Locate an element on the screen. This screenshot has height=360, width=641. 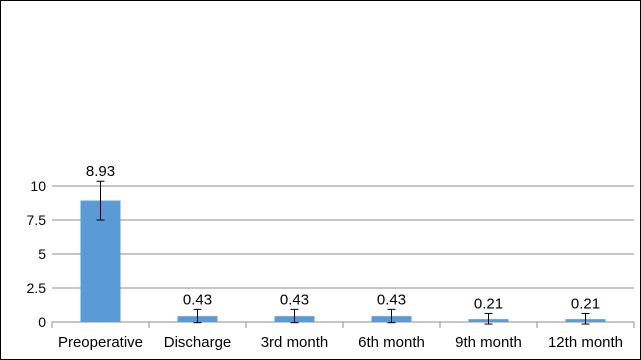
y-tick-label: 5 is located at coordinates (42, 254).